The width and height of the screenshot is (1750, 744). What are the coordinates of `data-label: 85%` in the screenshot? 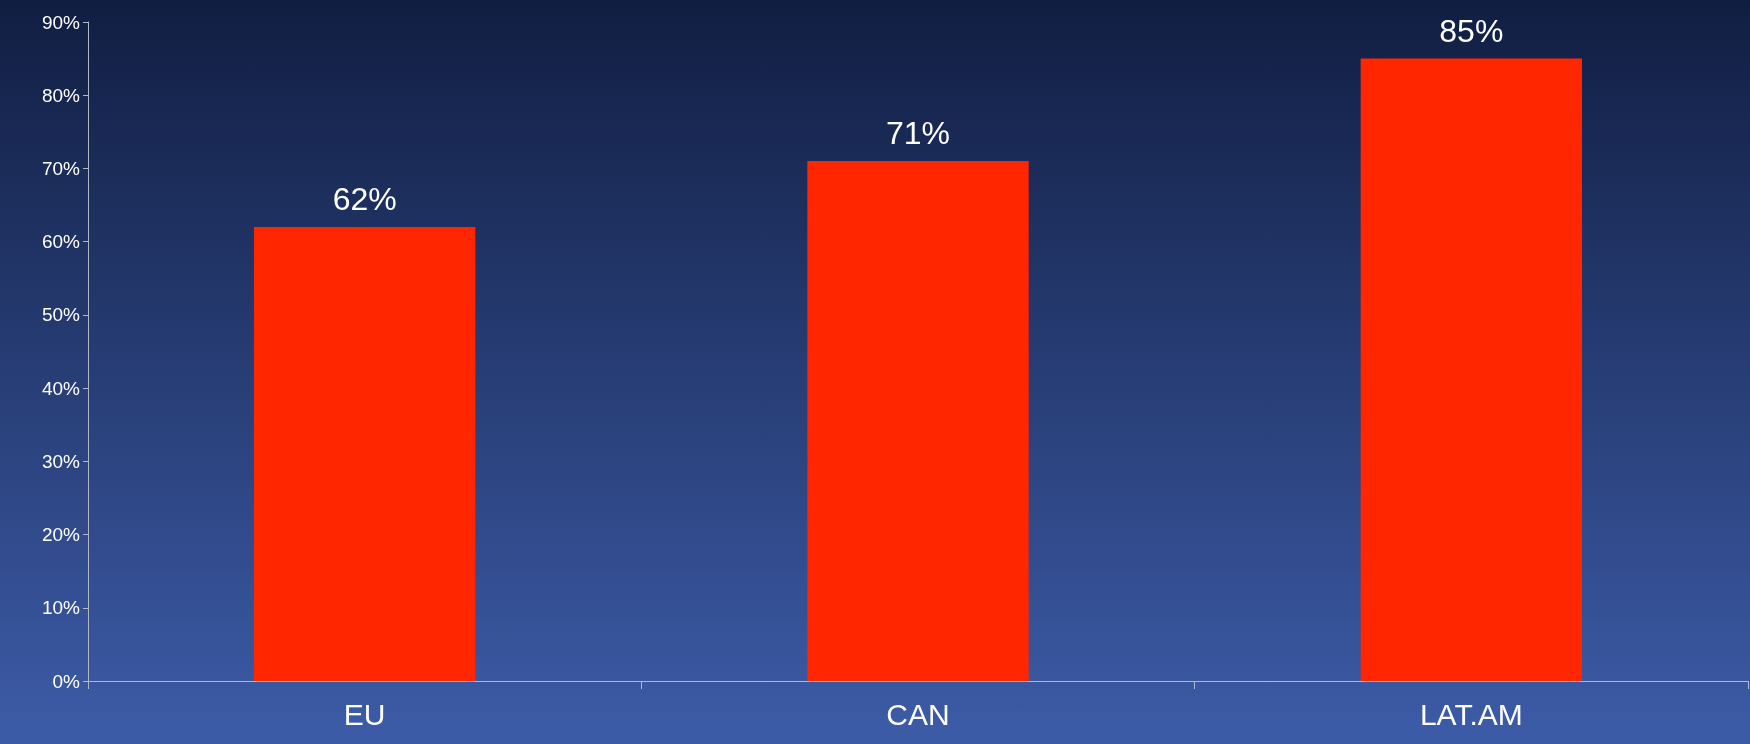 It's located at (1471, 30).